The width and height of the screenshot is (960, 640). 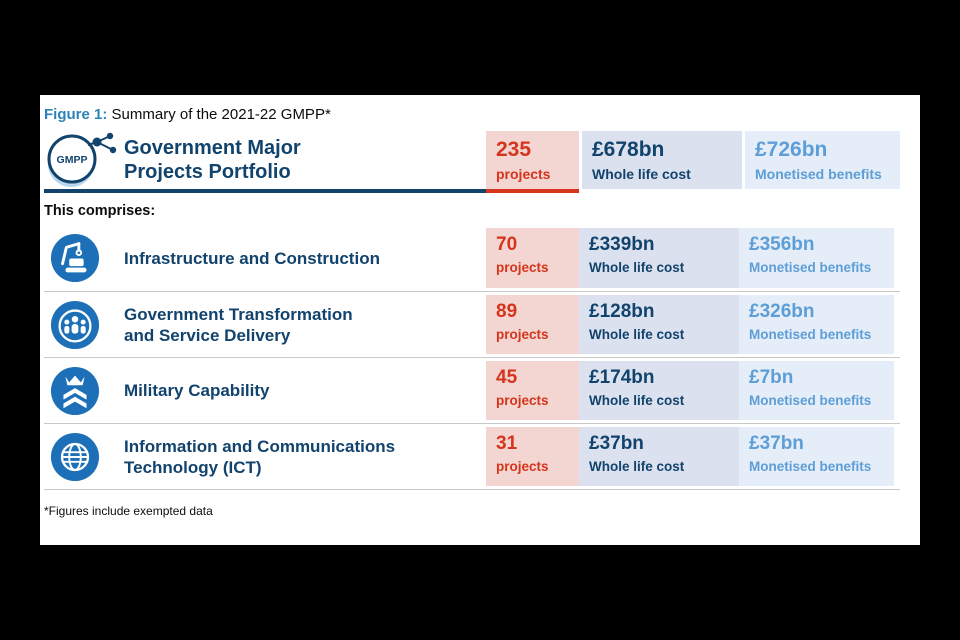 What do you see at coordinates (252, 258) in the screenshot?
I see `category-name: Infrastructure and Construction` at bounding box center [252, 258].